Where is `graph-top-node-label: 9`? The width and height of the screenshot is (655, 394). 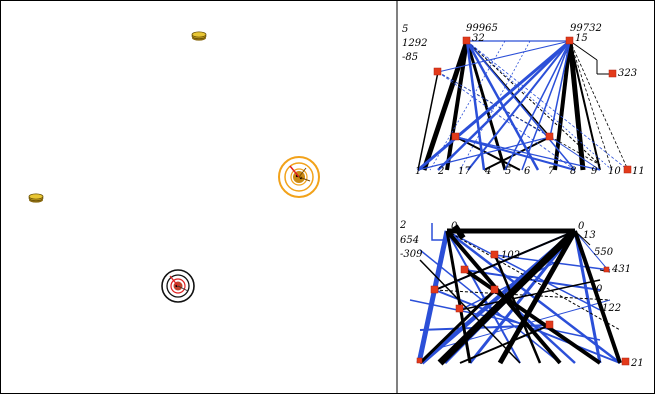
graph-top-node-label: 9 is located at coordinates (594, 171).